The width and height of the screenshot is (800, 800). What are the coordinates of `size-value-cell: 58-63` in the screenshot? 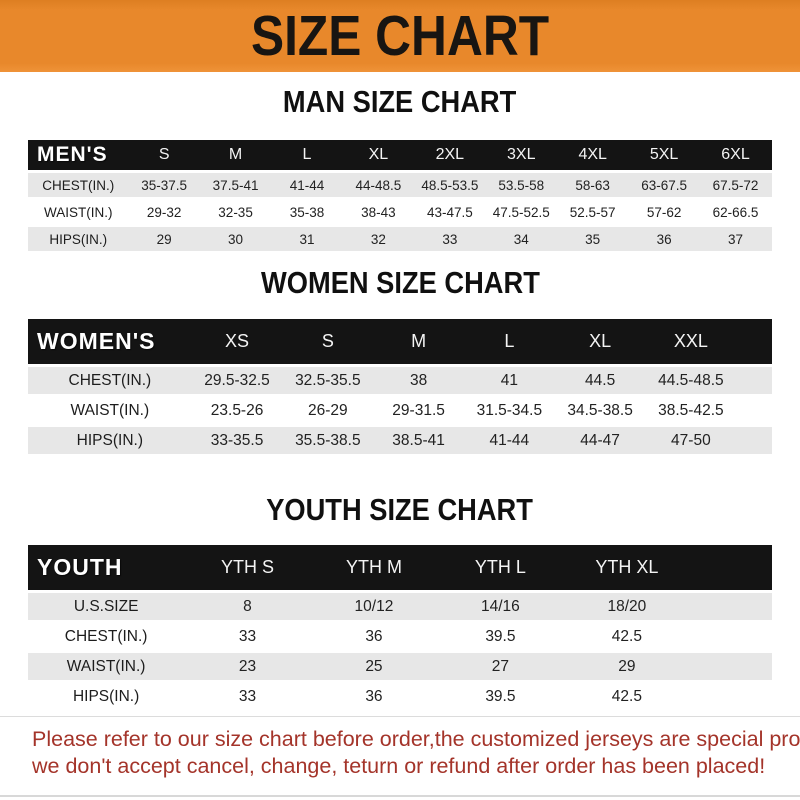 It's located at (592, 185).